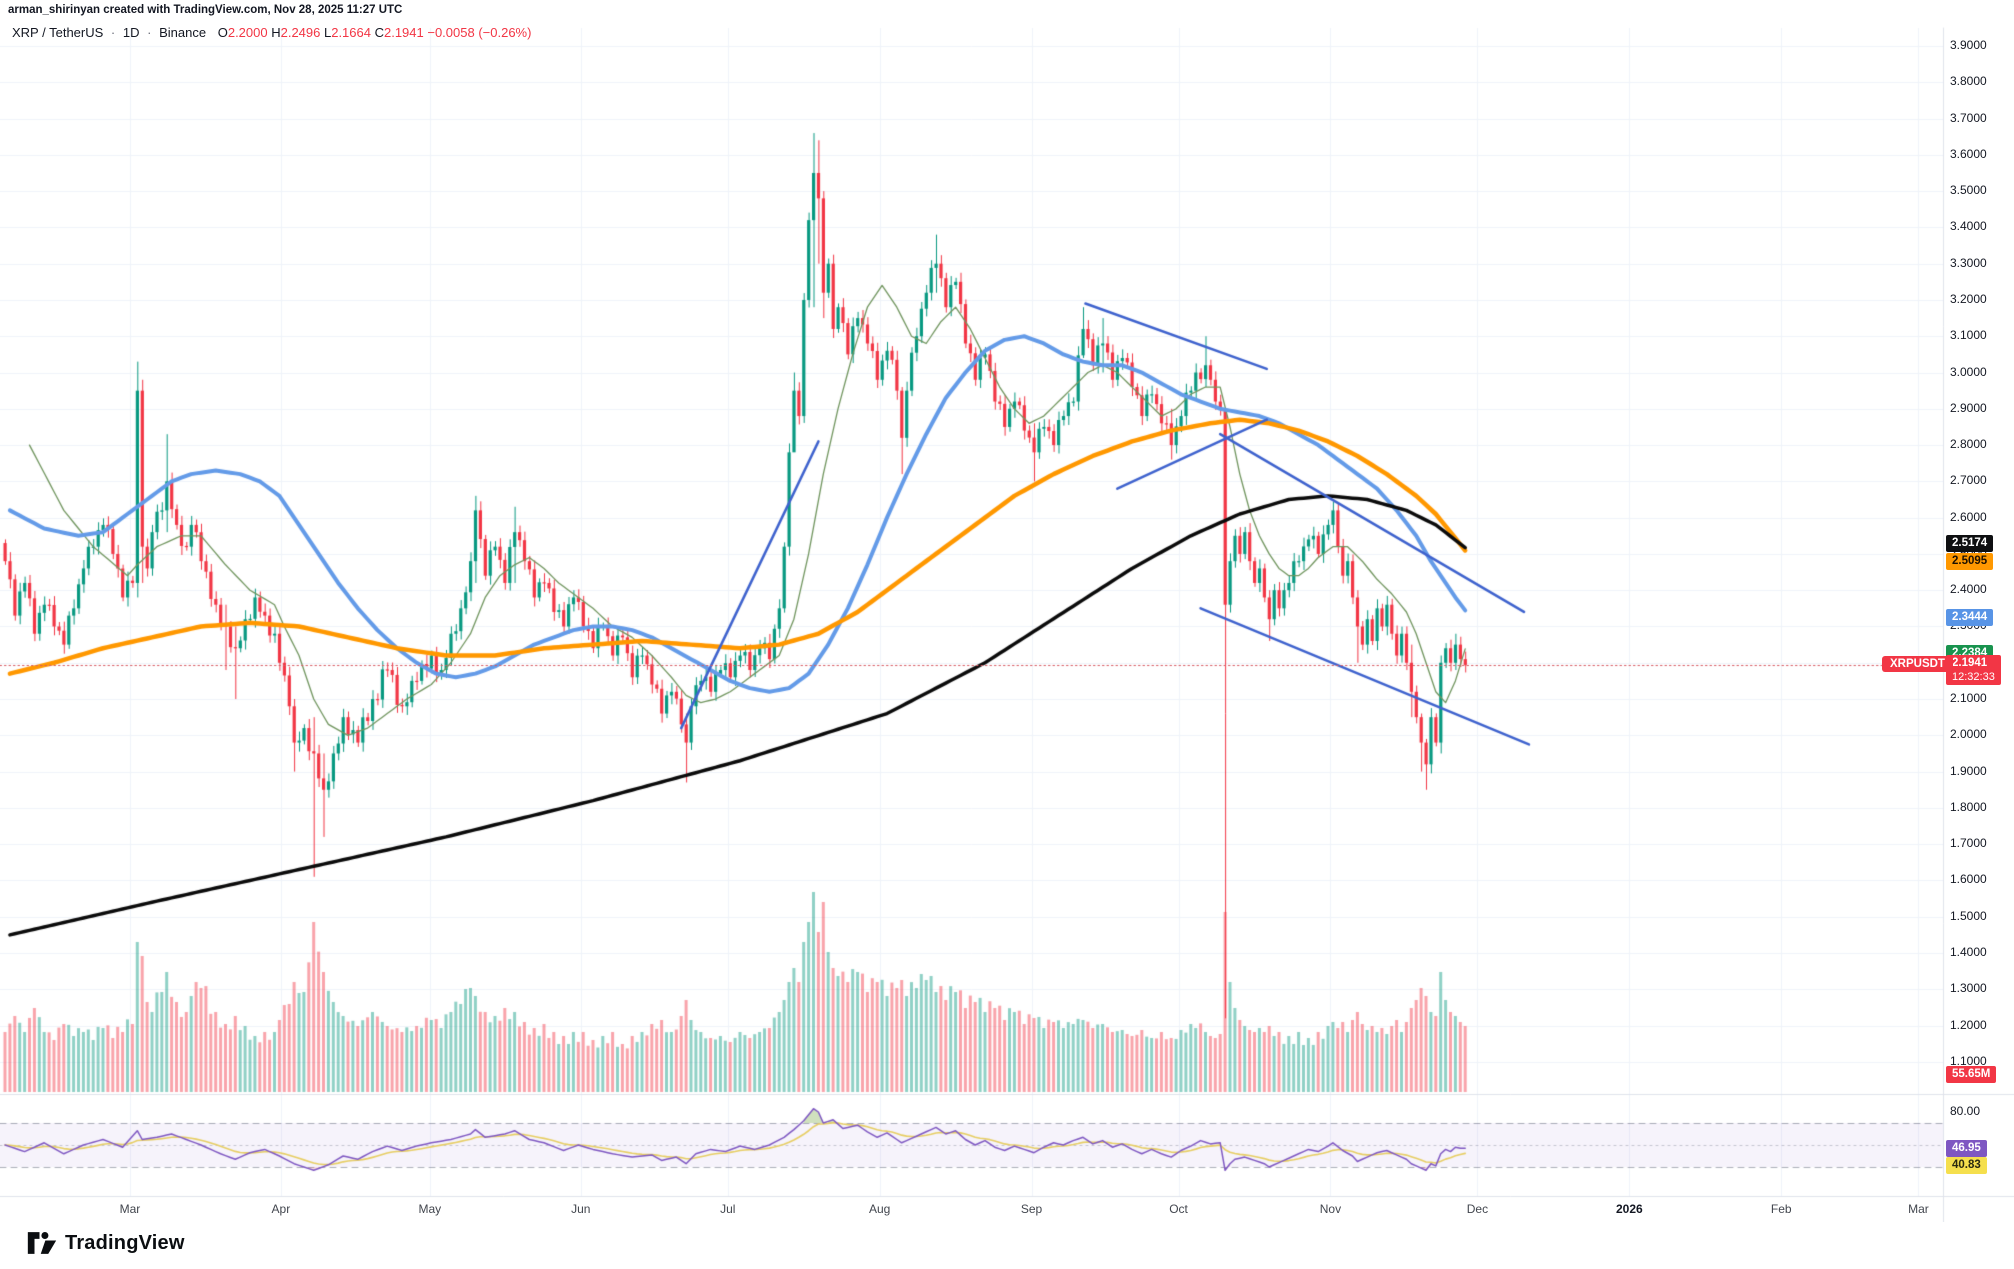  I want to click on price-tick-label: 3.1000, so click(1968, 335).